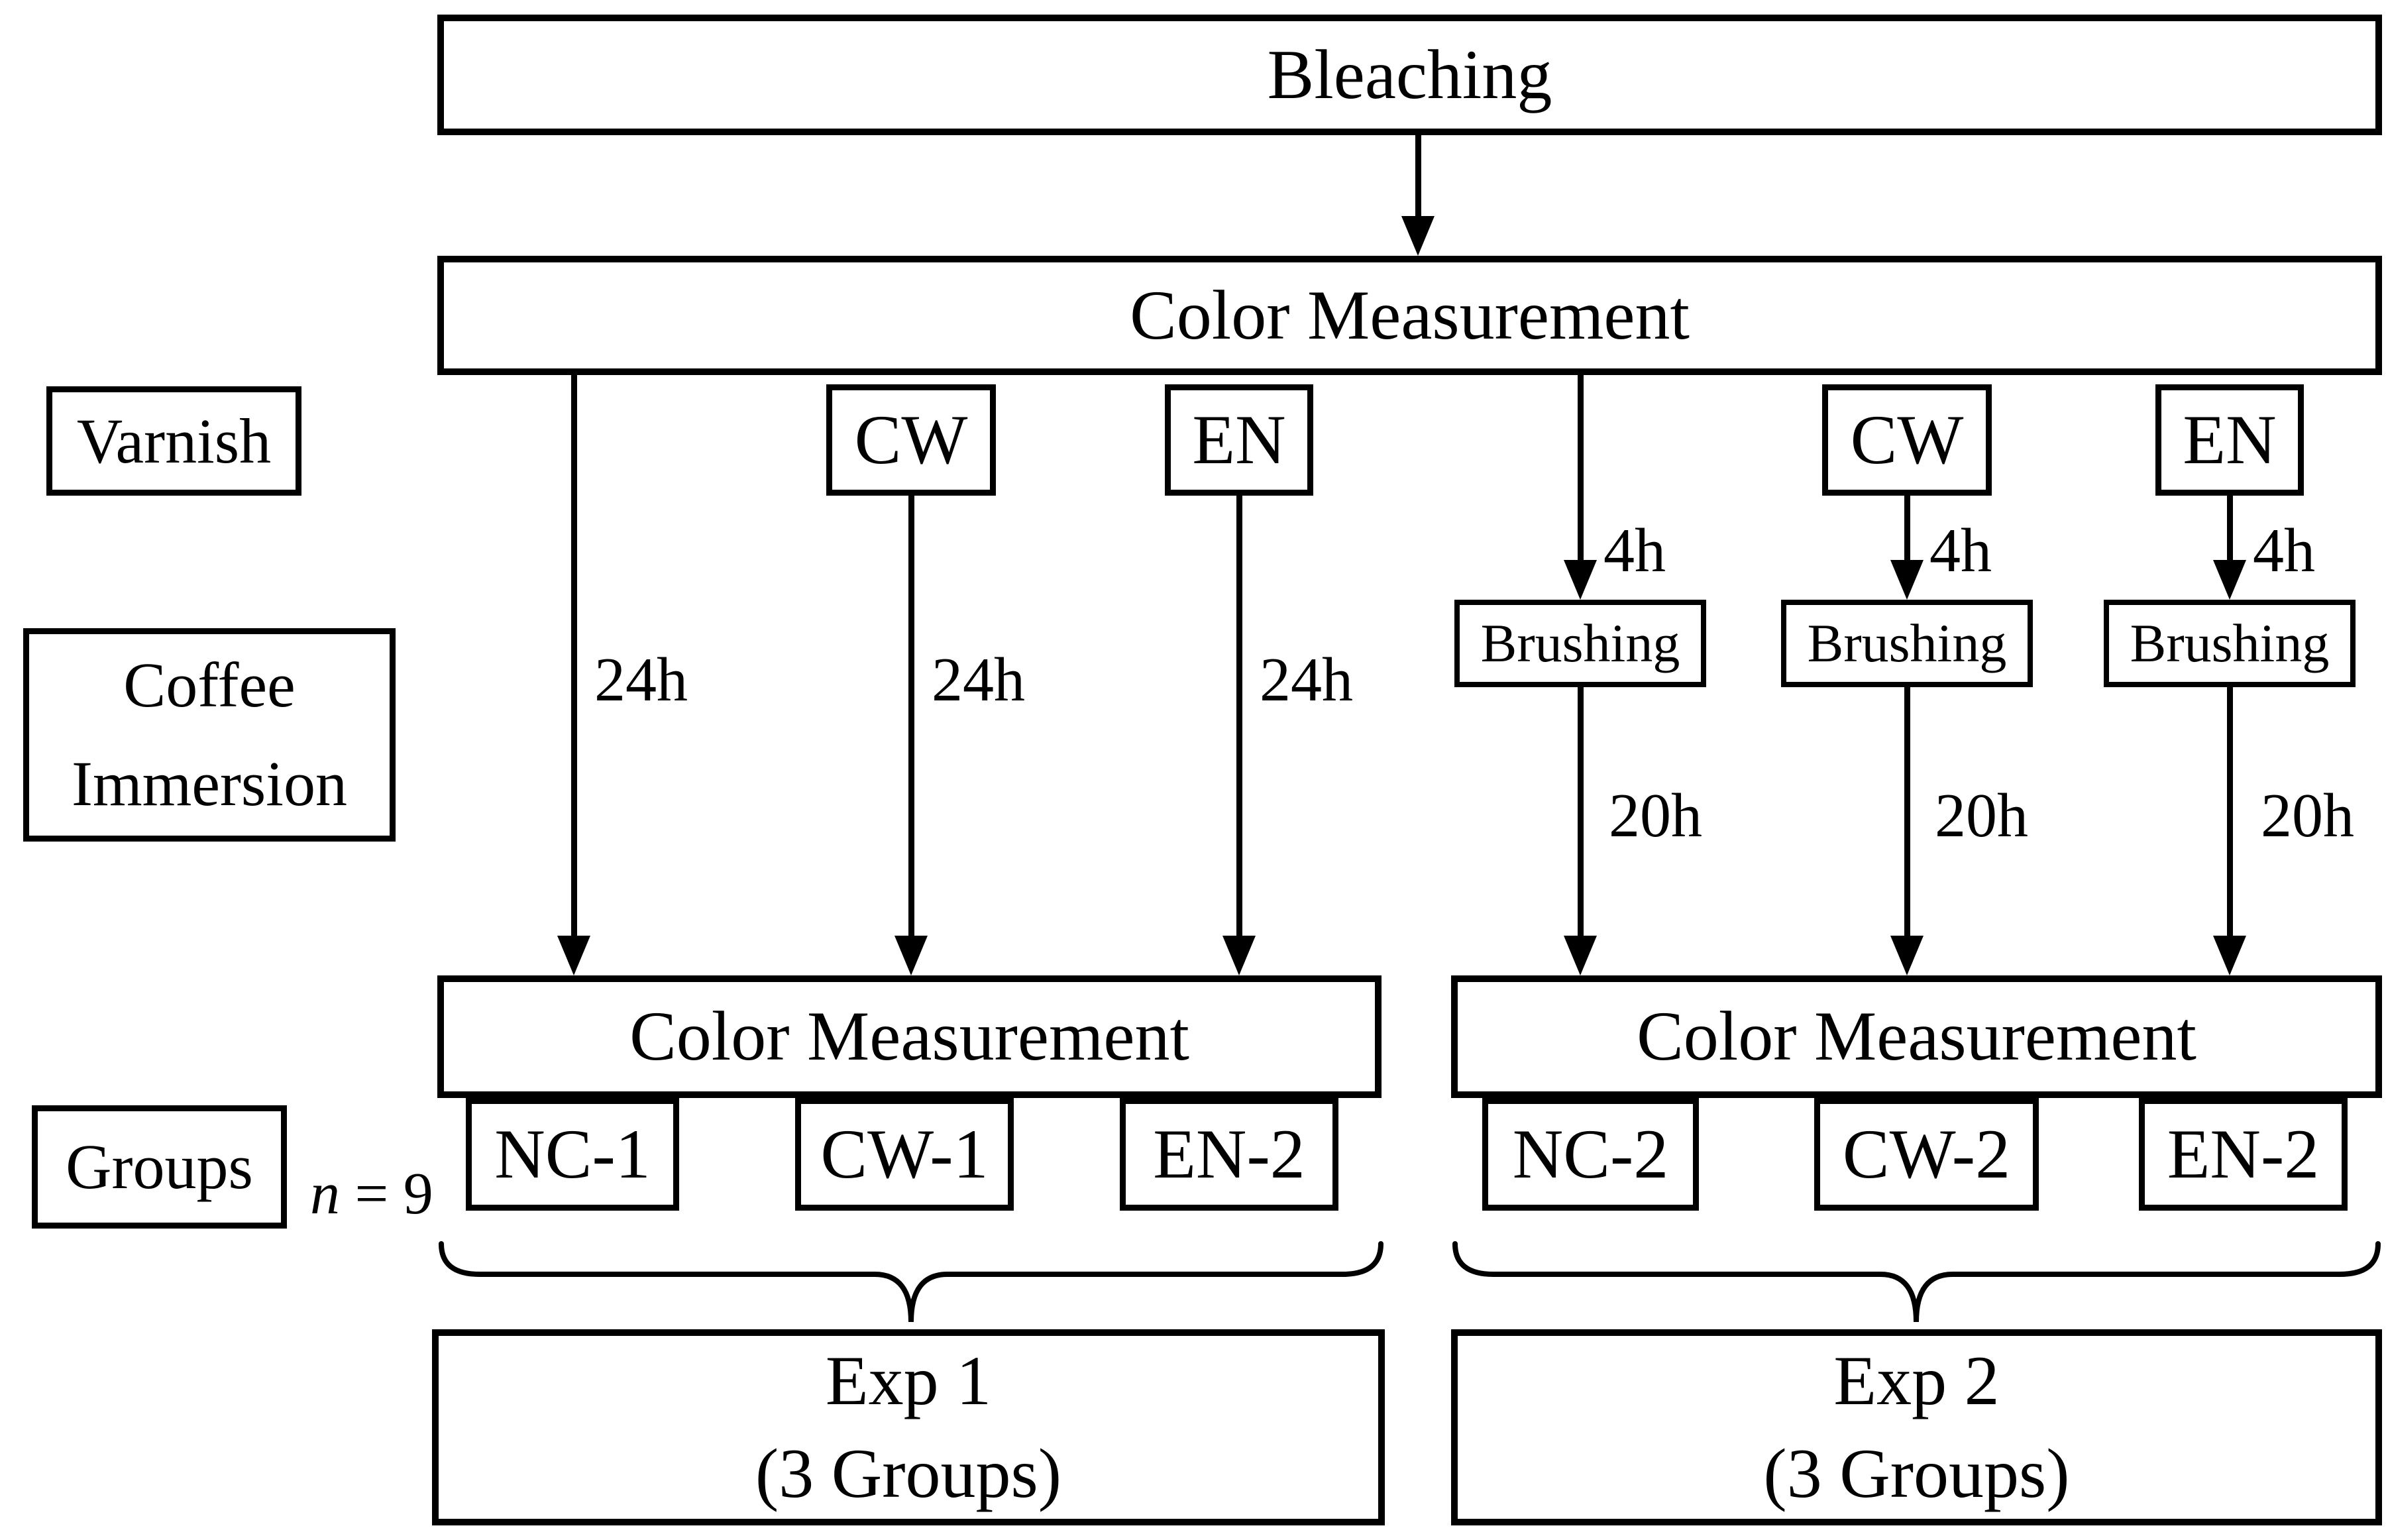  I want to click on arrowhead-en1-immersion, so click(1239, 956).